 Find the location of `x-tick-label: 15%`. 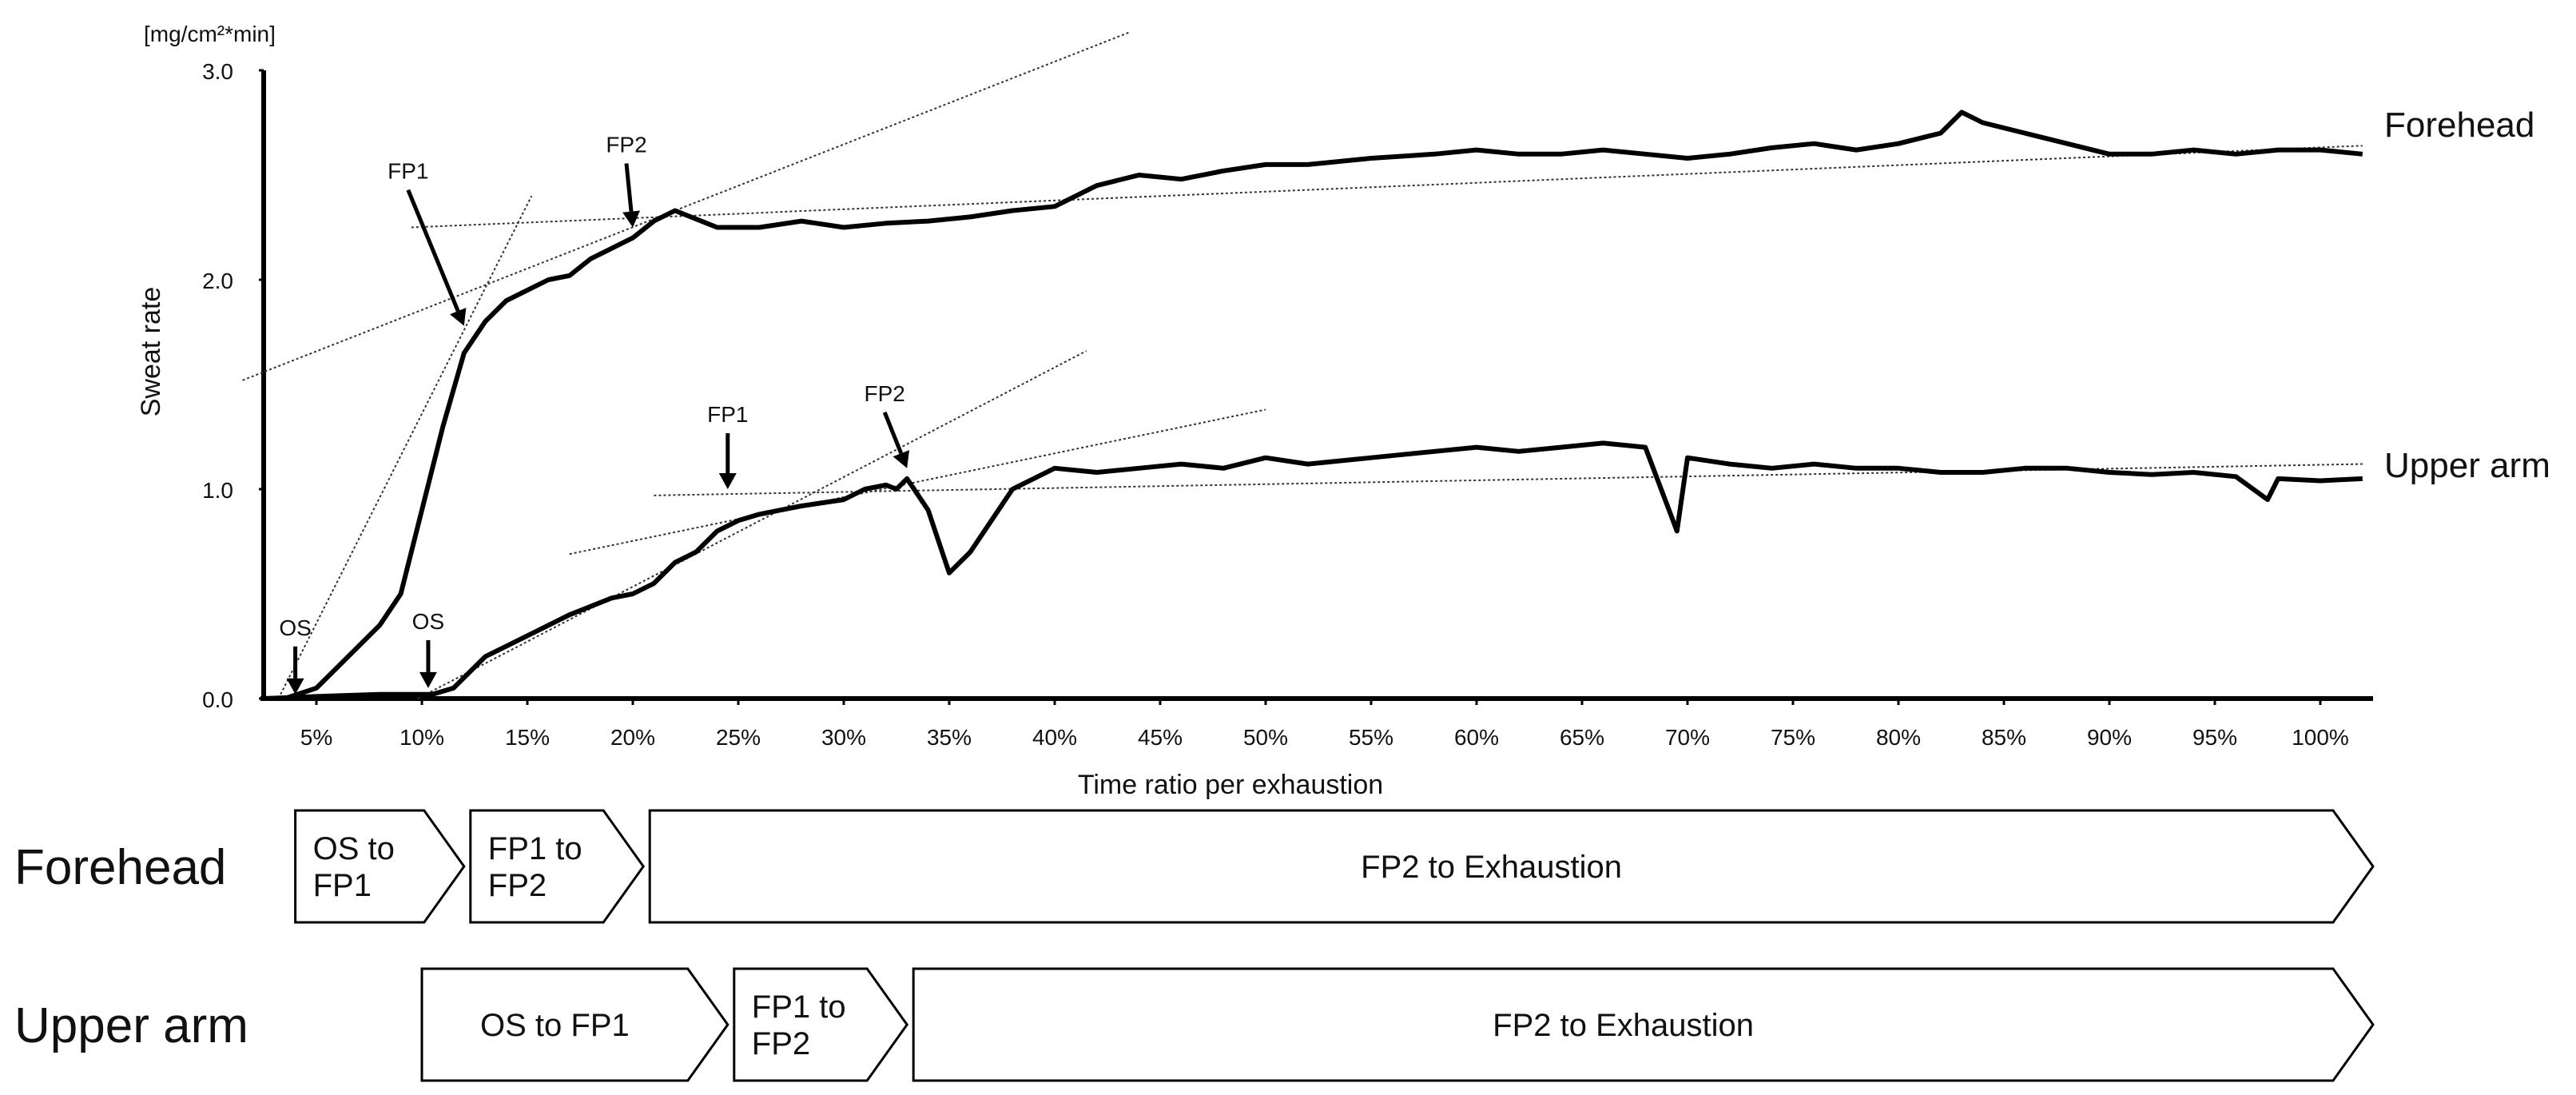

x-tick-label: 15% is located at coordinates (527, 737).